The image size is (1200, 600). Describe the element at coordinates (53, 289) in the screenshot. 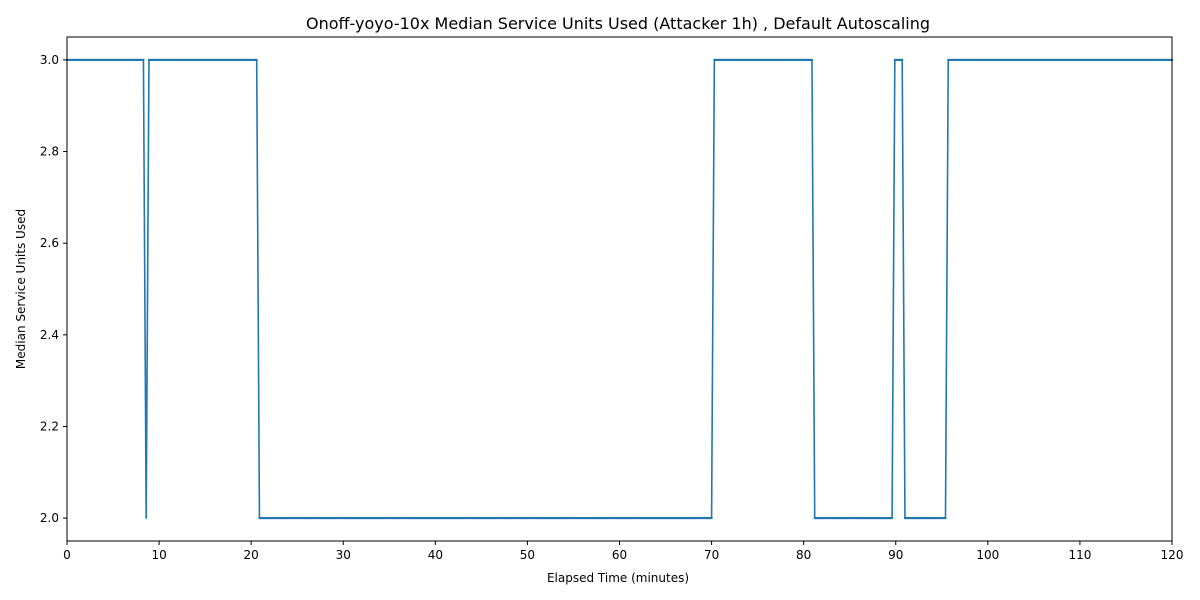

I see `y-axis: 2.0 2.2 2.4 2.6 2.8 3.0` at that location.